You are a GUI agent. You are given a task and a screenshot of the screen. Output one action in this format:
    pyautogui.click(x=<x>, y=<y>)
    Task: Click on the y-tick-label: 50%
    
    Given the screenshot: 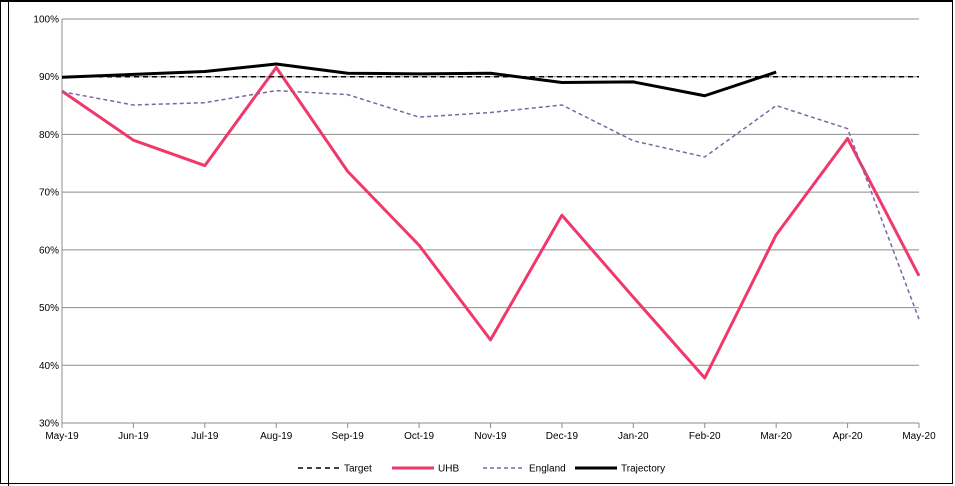 What is the action you would take?
    pyautogui.click(x=49, y=308)
    